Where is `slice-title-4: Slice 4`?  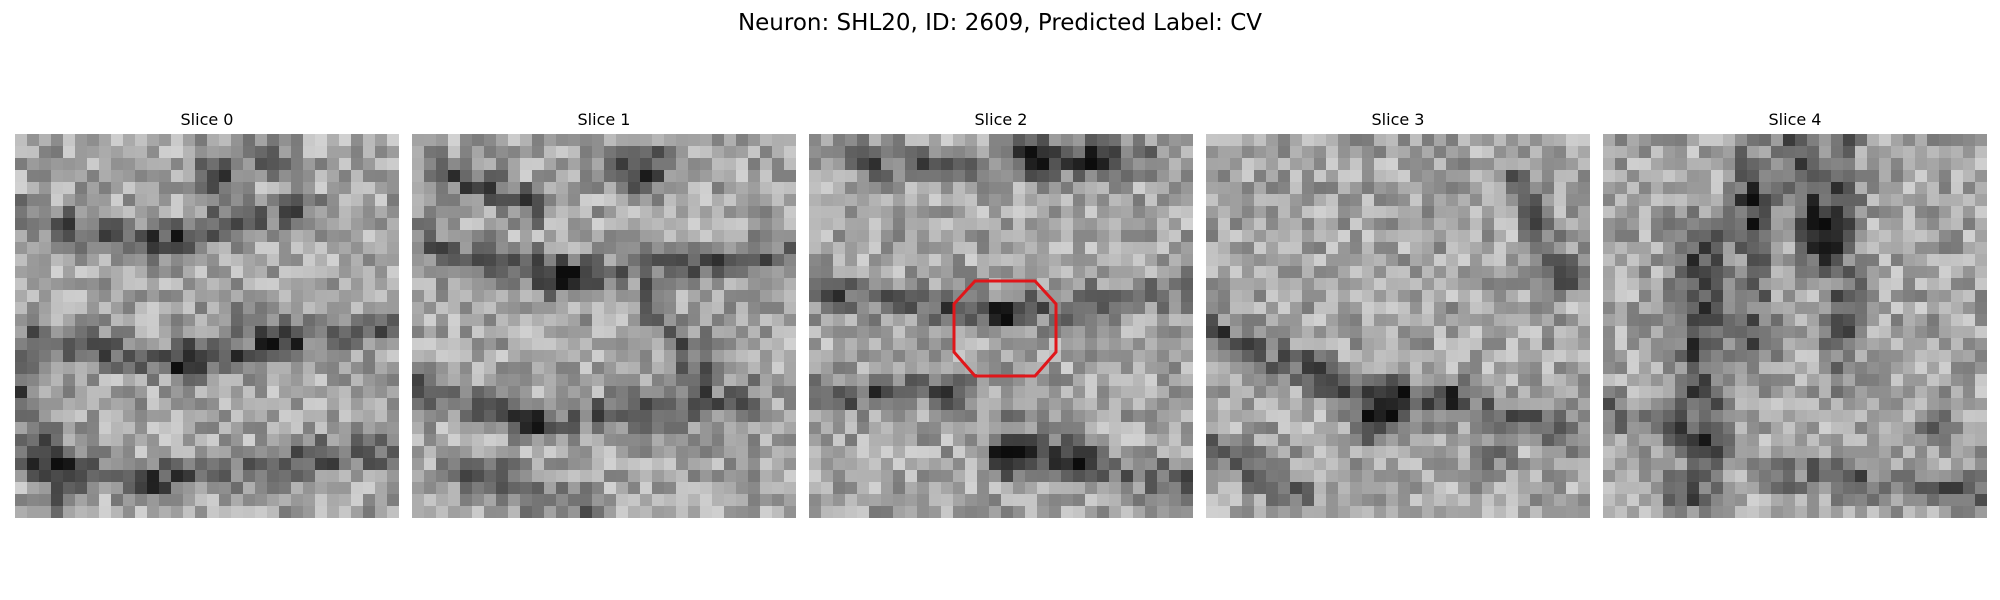 slice-title-4: Slice 4 is located at coordinates (1795, 119).